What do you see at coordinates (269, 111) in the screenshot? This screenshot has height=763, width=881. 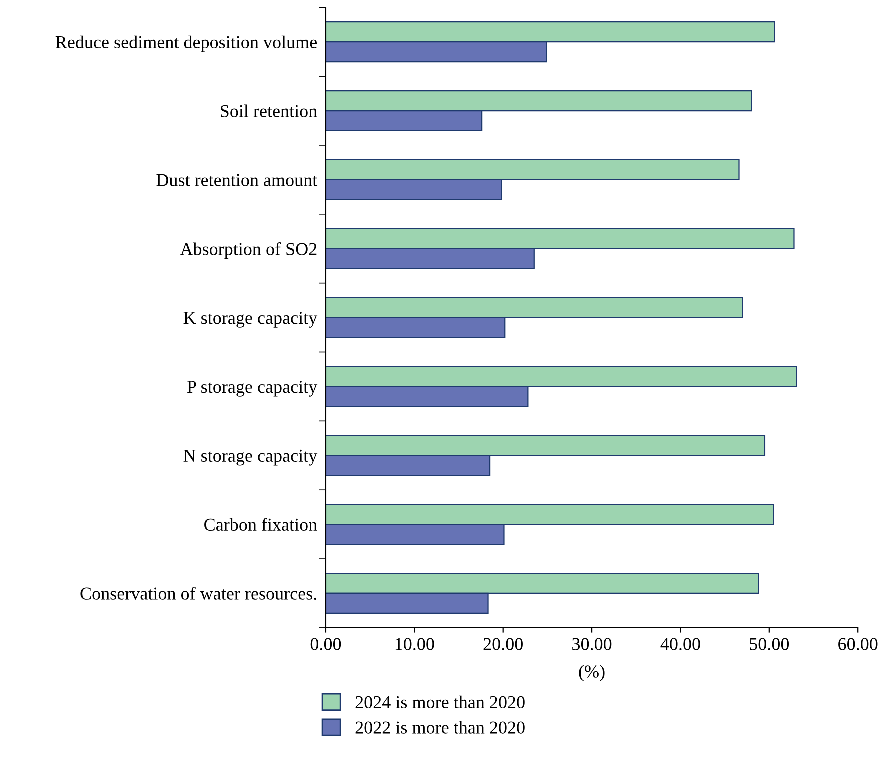 I see `y-tick-label: Soil retention` at bounding box center [269, 111].